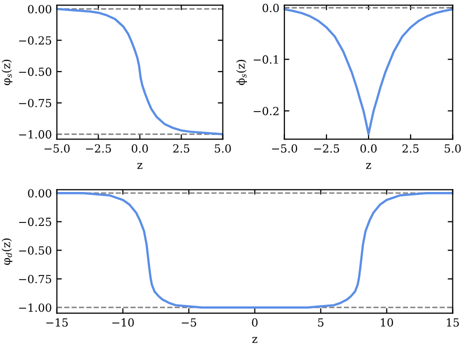 This screenshot has width=474, height=348. Describe the element at coordinates (7, 73) in the screenshot. I see `y-axis-title: φ$_{s}$(z)` at that location.